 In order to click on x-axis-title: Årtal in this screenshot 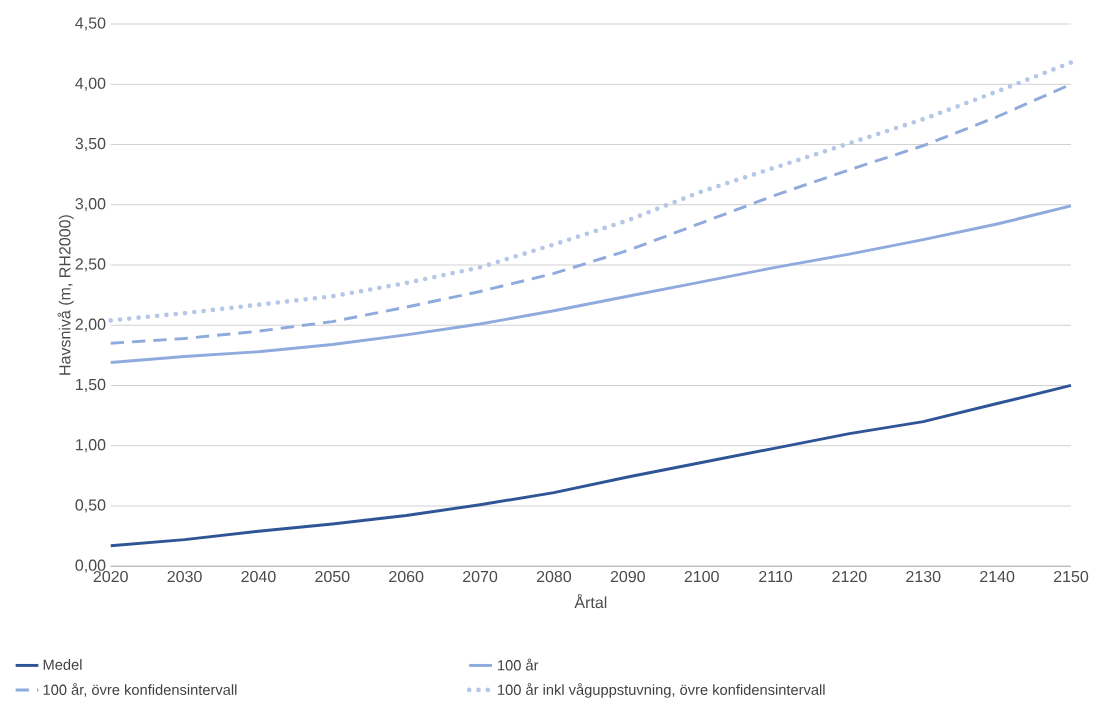, I will do `click(590, 601)`.